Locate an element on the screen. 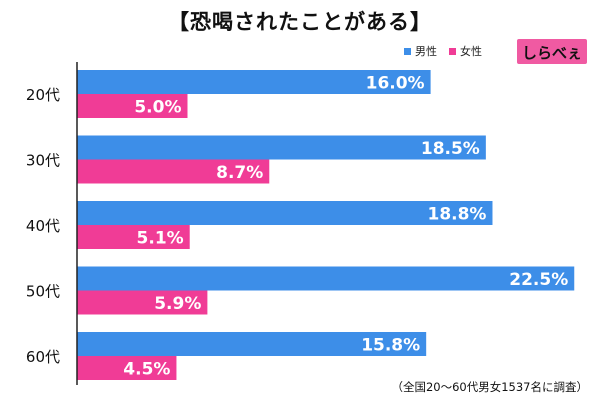 The image size is (600, 402). legend-swatch-male is located at coordinates (407, 51).